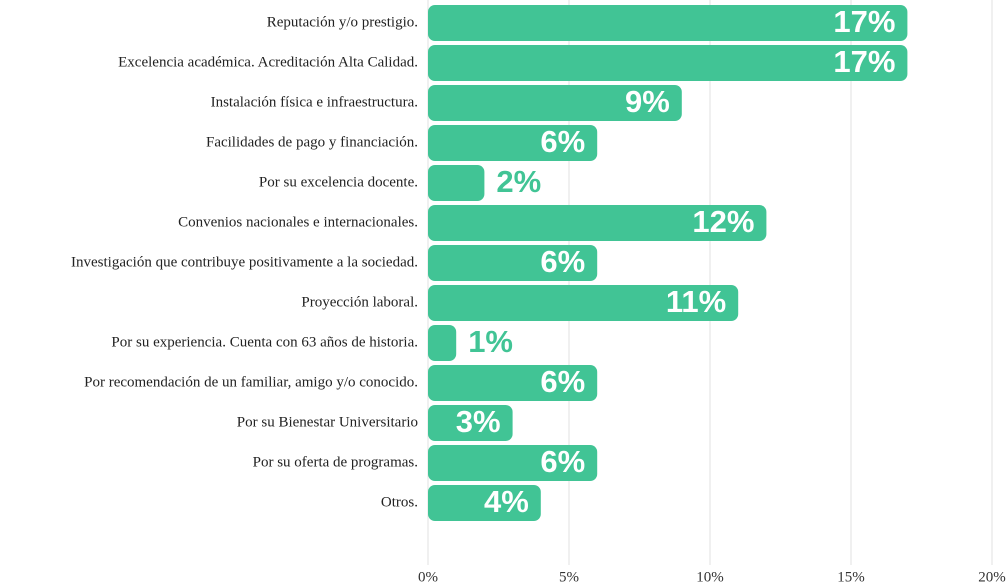  I want to click on y-tick-label: Facilidades de pago y financiación., so click(312, 142).